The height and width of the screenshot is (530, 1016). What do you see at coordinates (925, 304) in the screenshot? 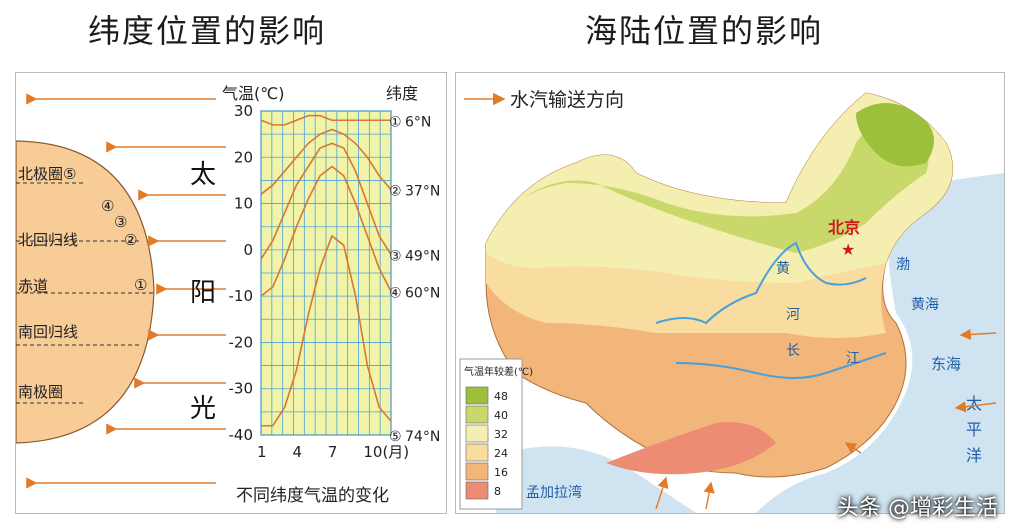
I see `label-huanghai: 黄海` at bounding box center [925, 304].